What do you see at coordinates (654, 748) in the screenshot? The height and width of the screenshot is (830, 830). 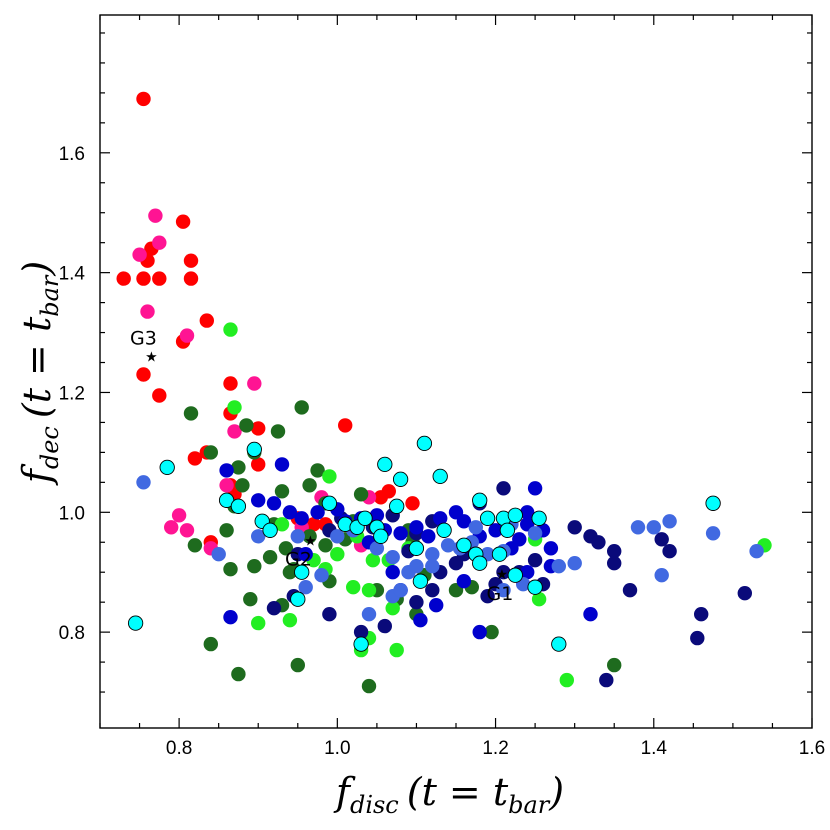 I see `x-tick-label-3: 1.4` at bounding box center [654, 748].